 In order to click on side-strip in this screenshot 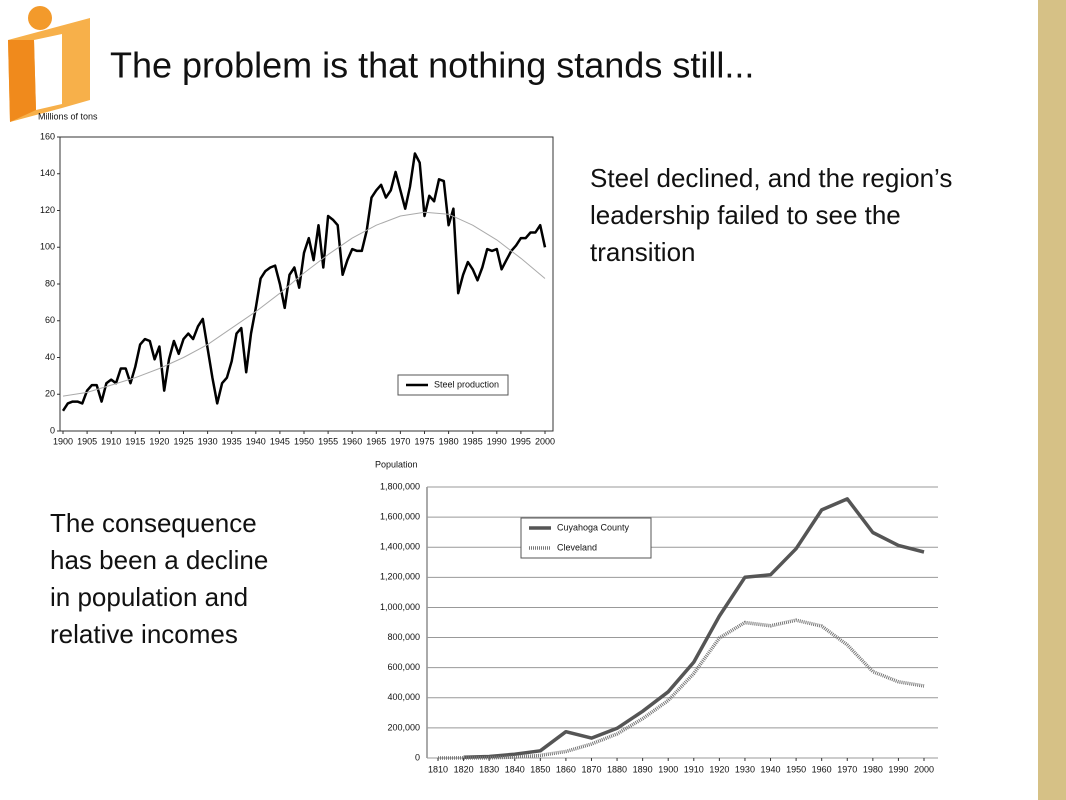, I will do `click(1052, 400)`.